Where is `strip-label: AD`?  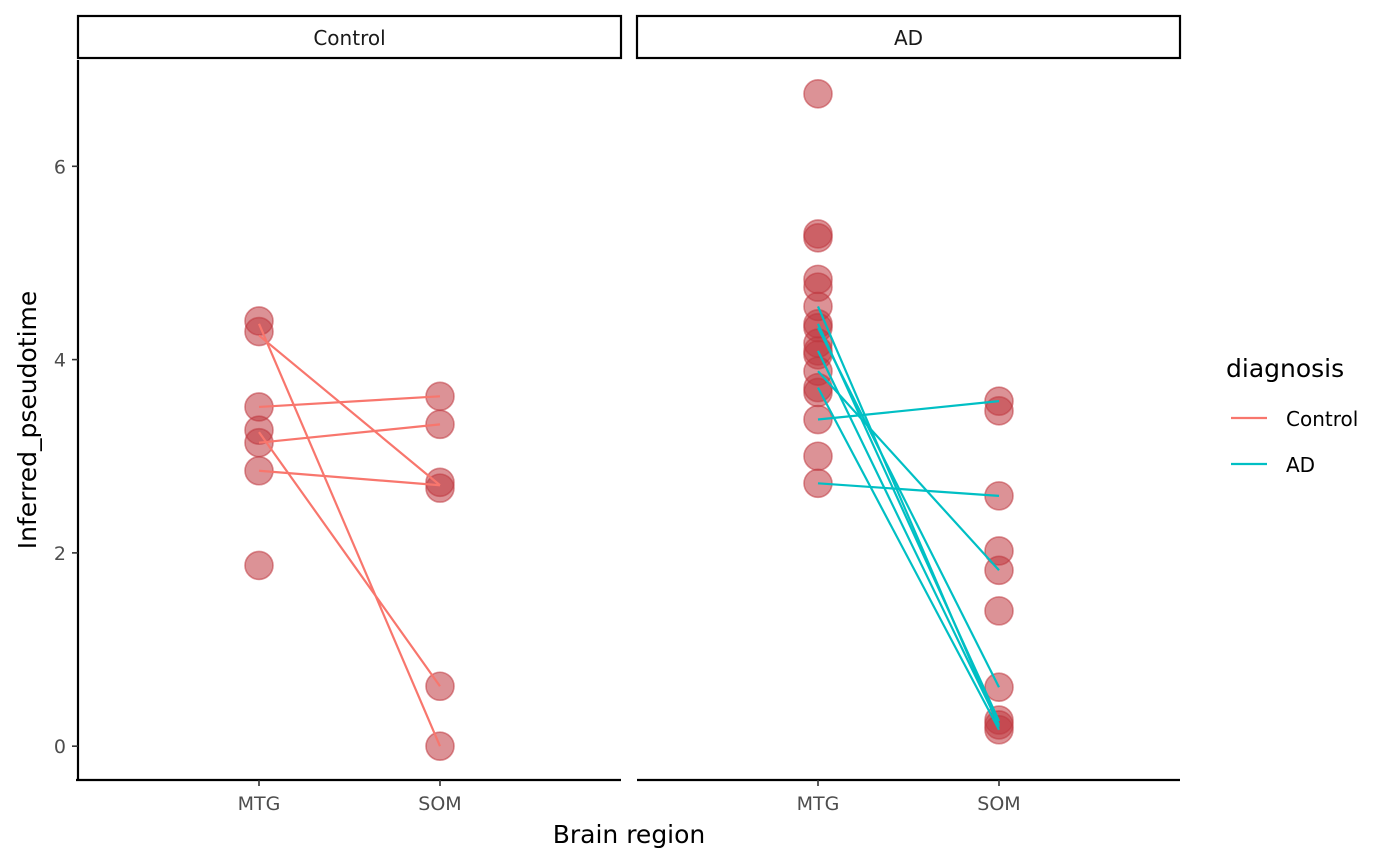 strip-label: AD is located at coordinates (908, 38).